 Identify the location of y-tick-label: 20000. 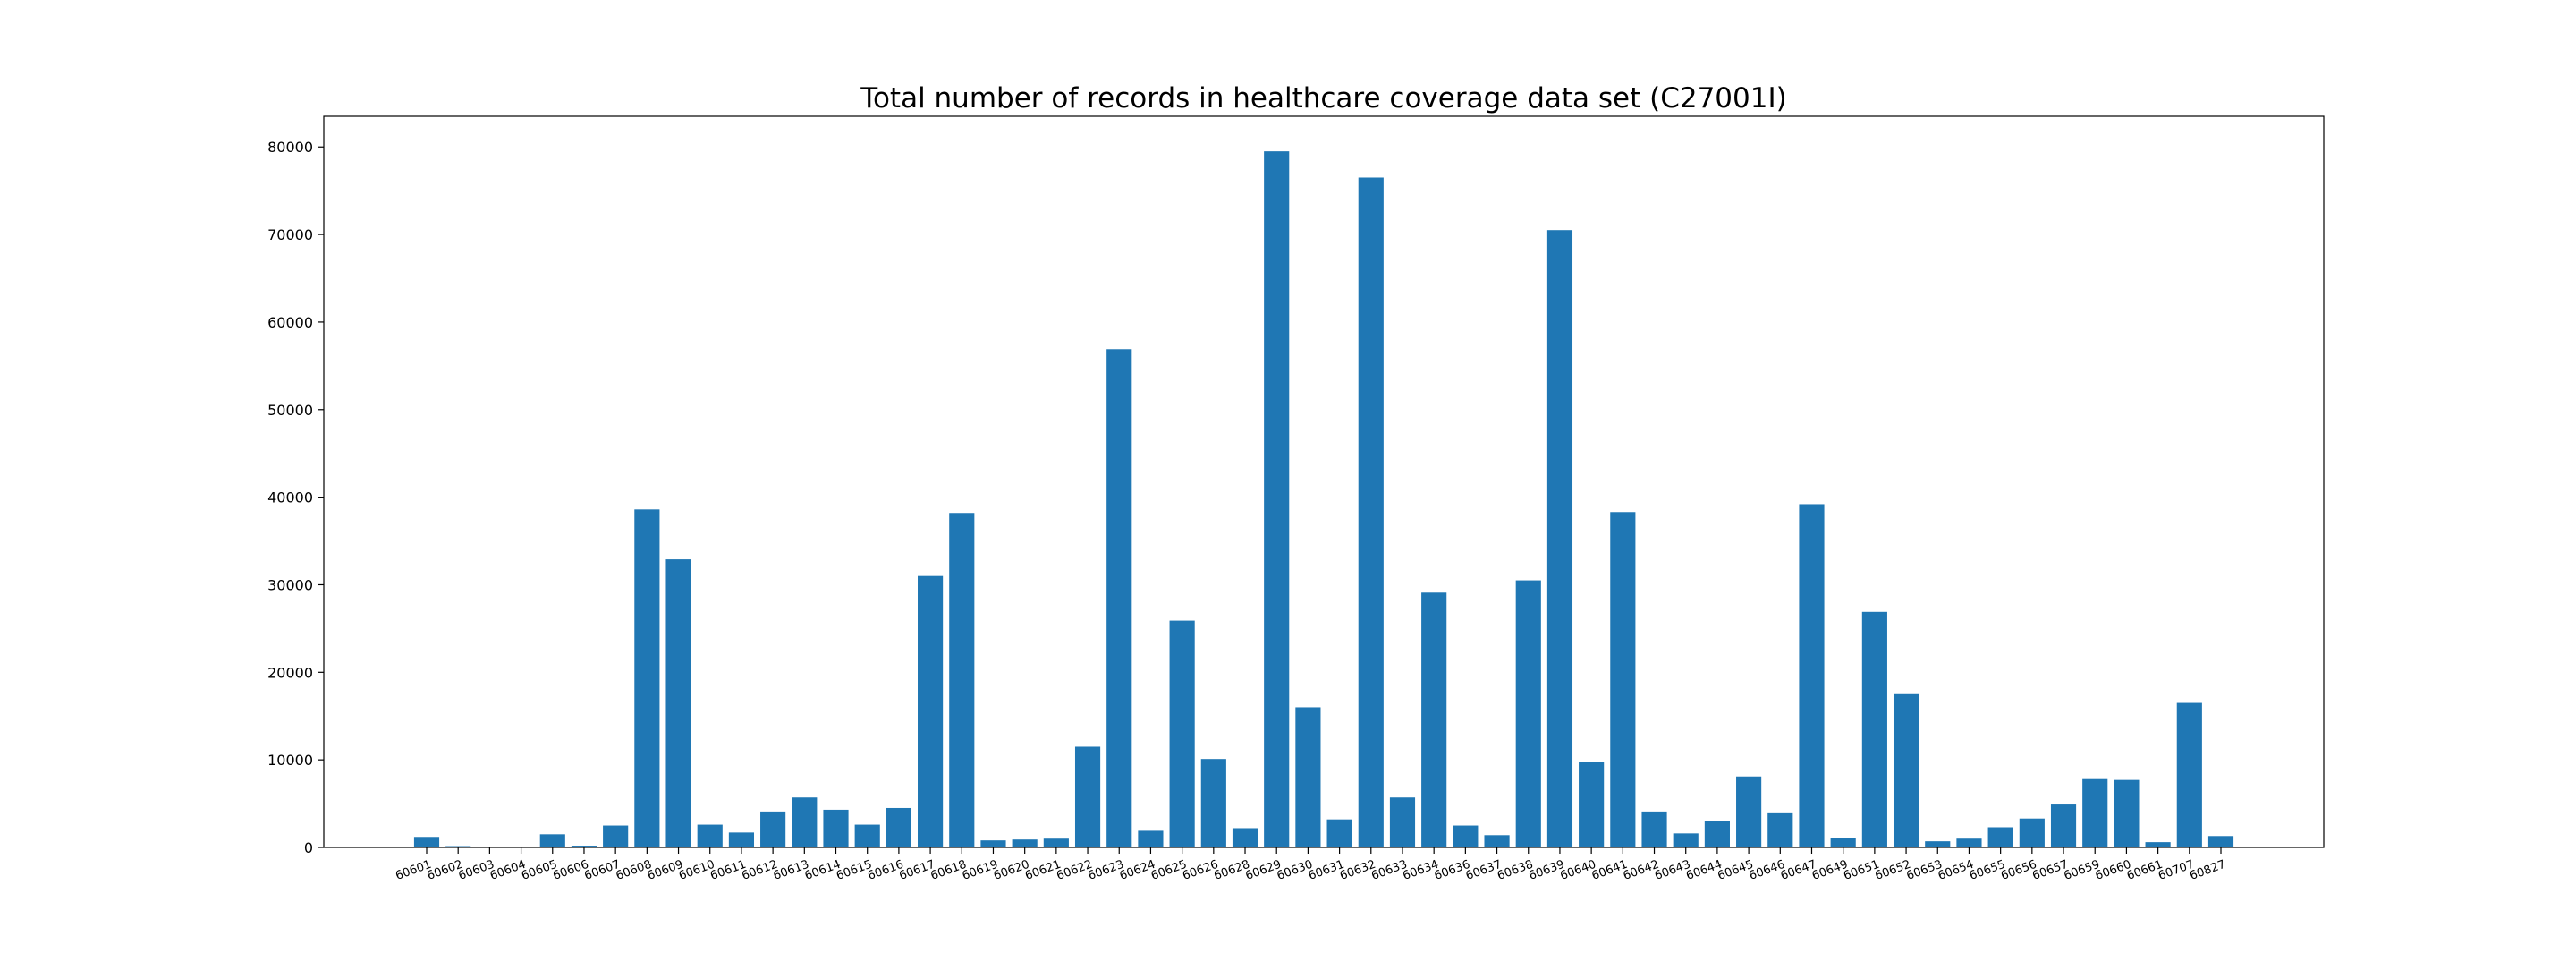
(290, 672).